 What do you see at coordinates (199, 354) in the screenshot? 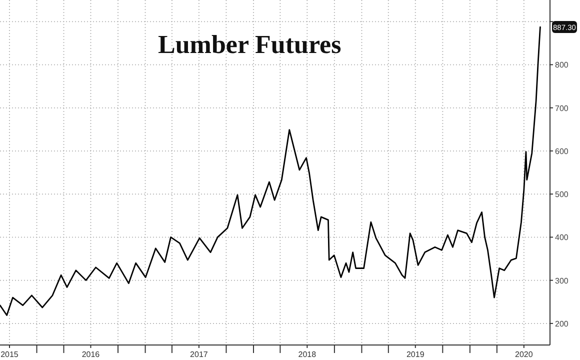
I see `x-tick-label: 2017` at bounding box center [199, 354].